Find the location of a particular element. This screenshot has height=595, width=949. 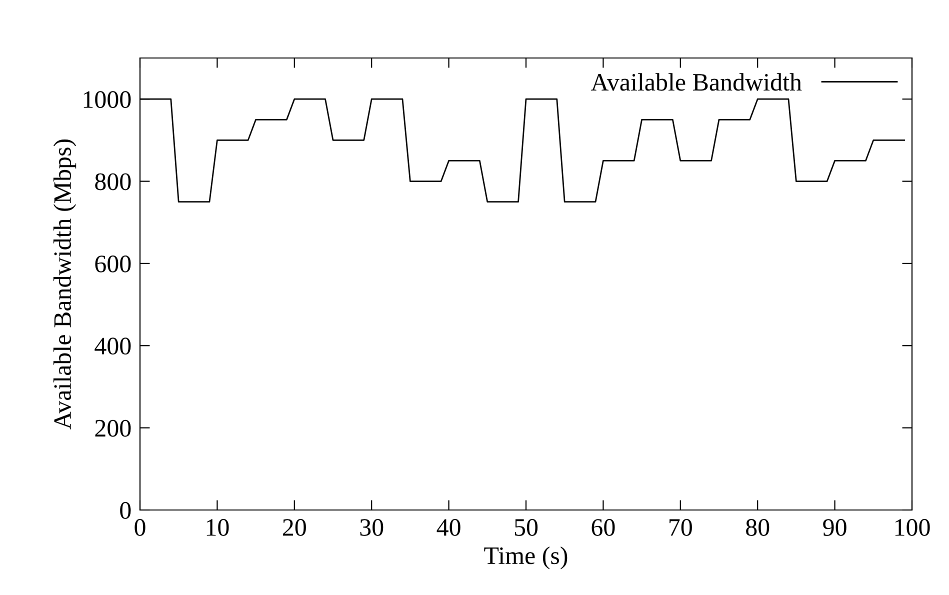

y-tick-label: 0 is located at coordinates (125, 510).